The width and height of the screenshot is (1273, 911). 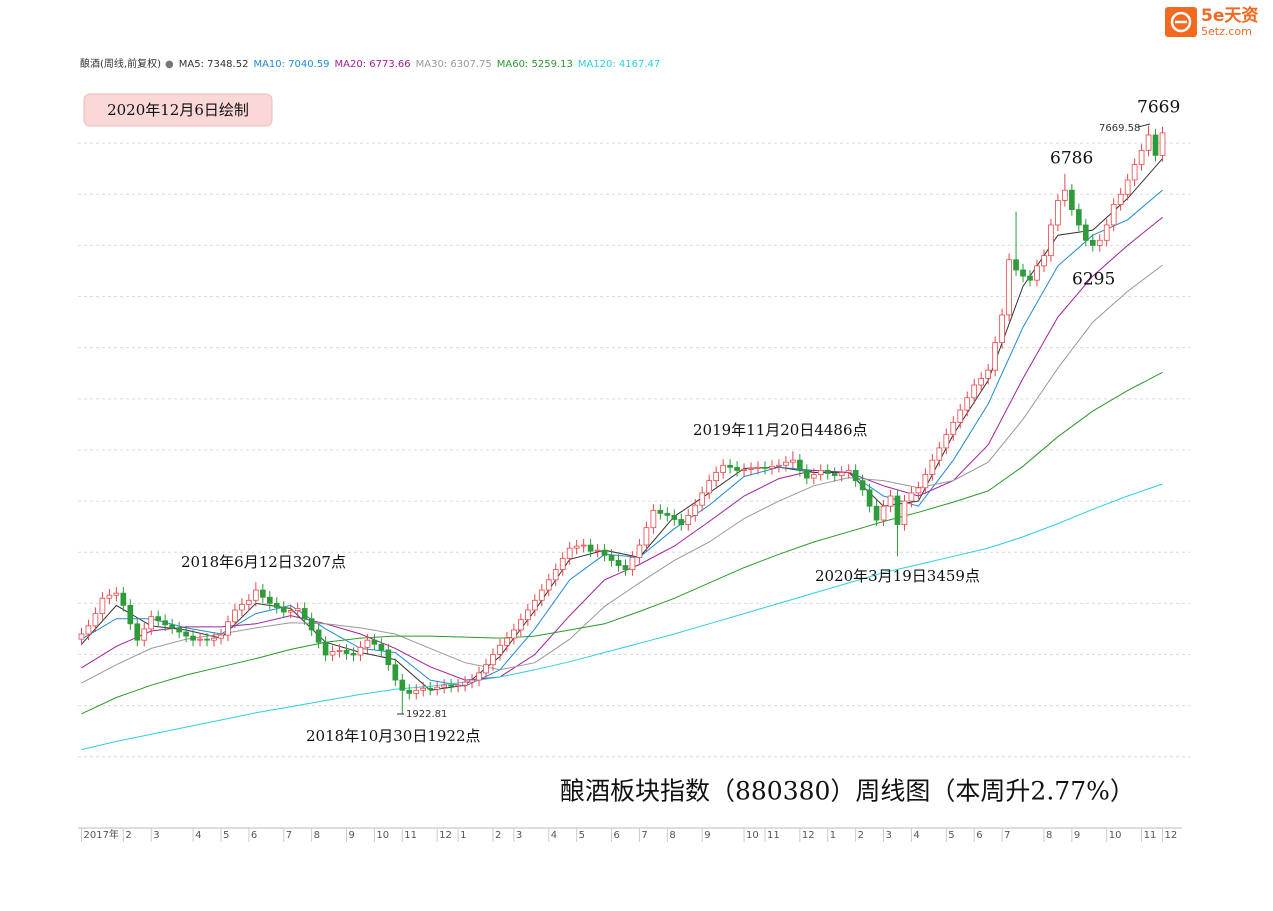 What do you see at coordinates (951, 835) in the screenshot?
I see `x-tick-label: 5` at bounding box center [951, 835].